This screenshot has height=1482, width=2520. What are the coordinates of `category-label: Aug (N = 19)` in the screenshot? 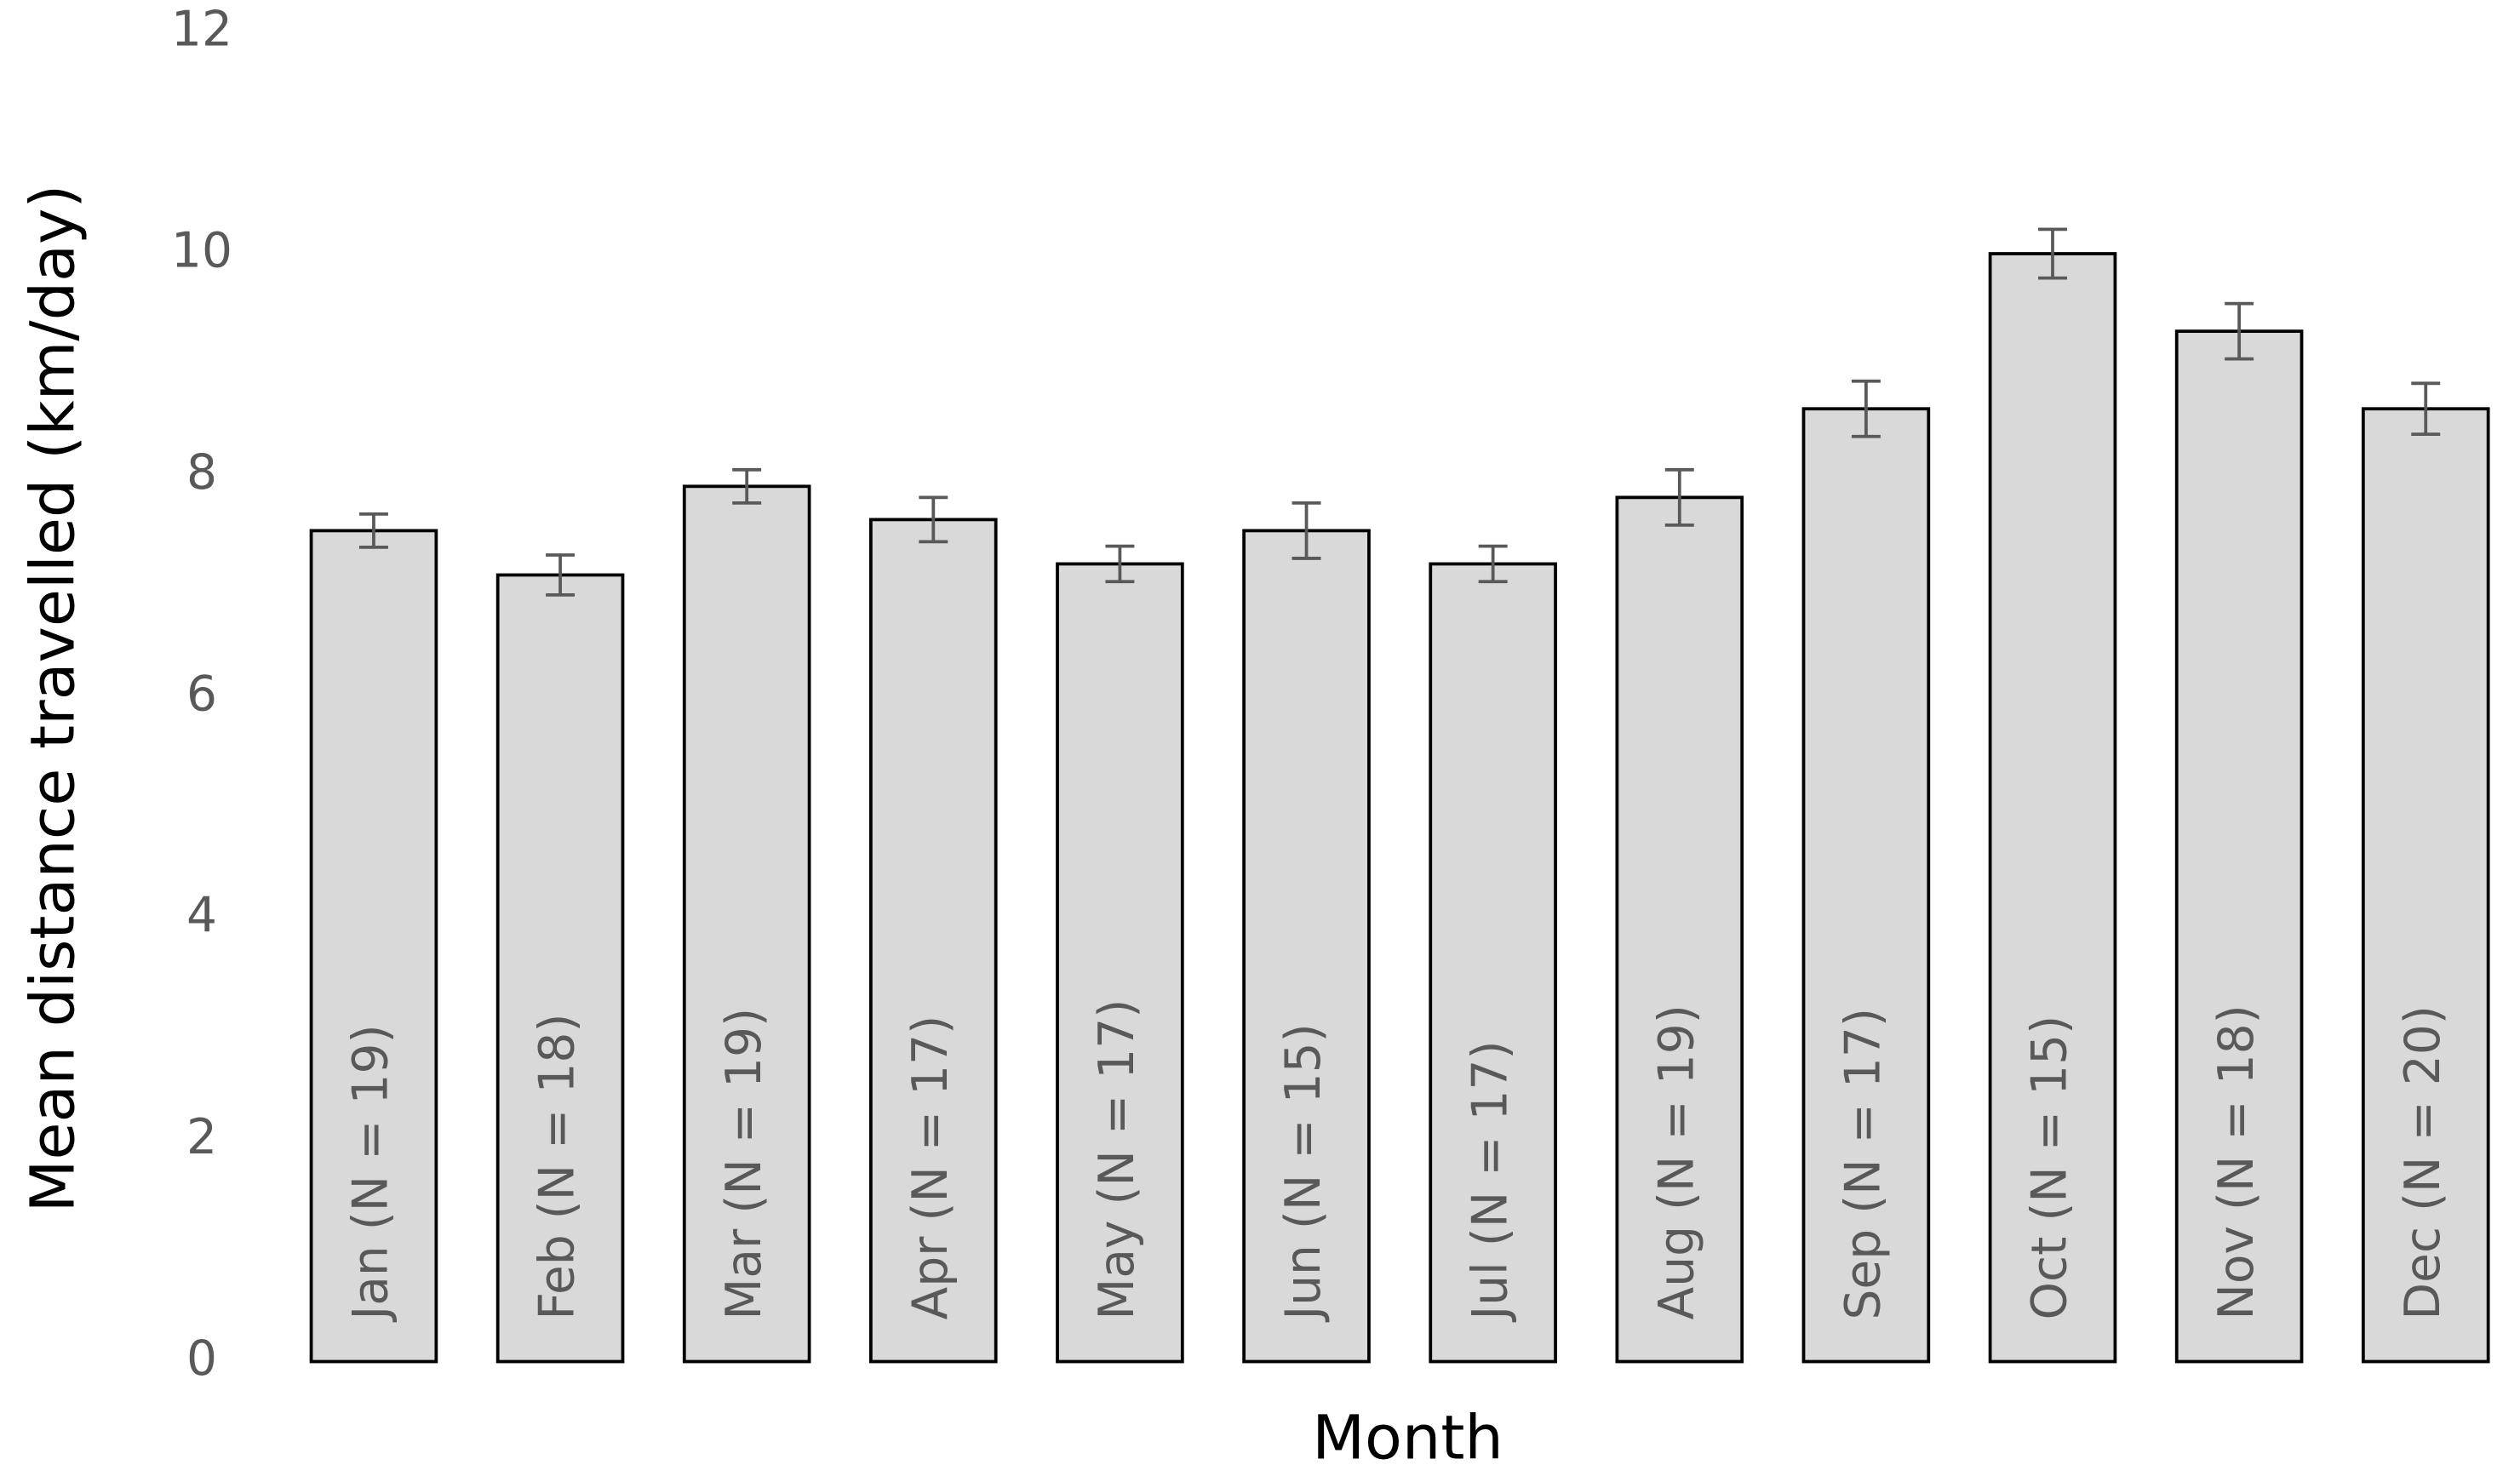 It's located at (1676, 1161).